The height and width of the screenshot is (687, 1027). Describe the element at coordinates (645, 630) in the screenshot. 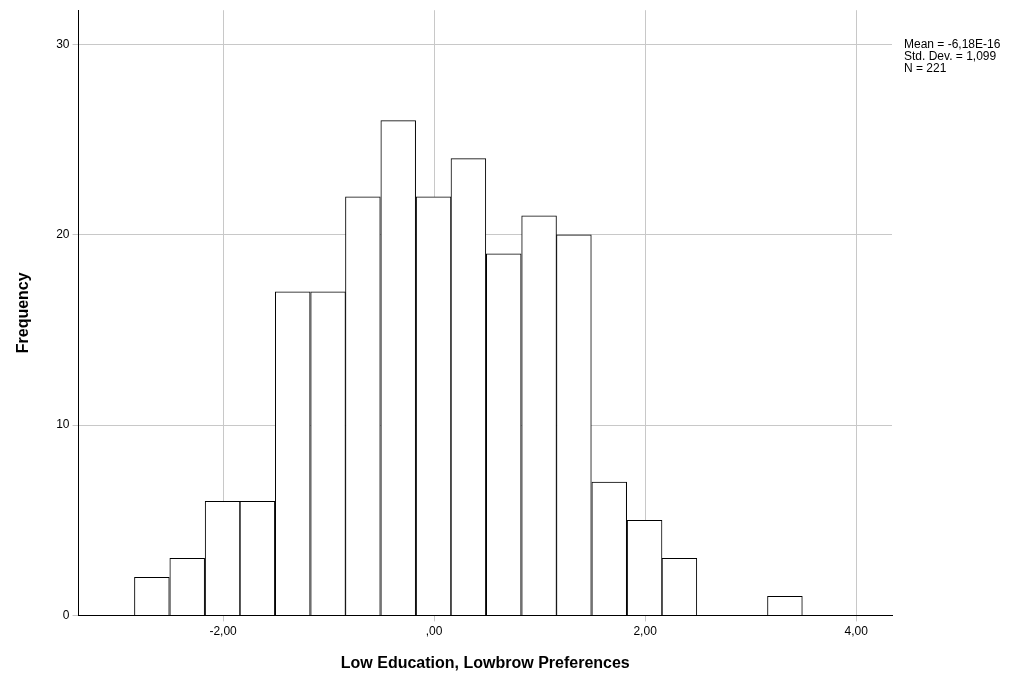

I see `x-tick-label: 2,00` at that location.